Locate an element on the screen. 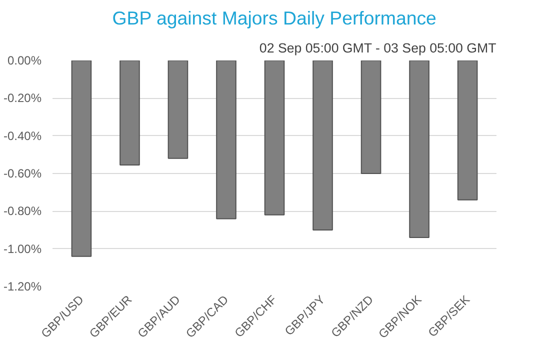 The width and height of the screenshot is (538, 351). y-tick-label: -0.40% is located at coordinates (22, 135).